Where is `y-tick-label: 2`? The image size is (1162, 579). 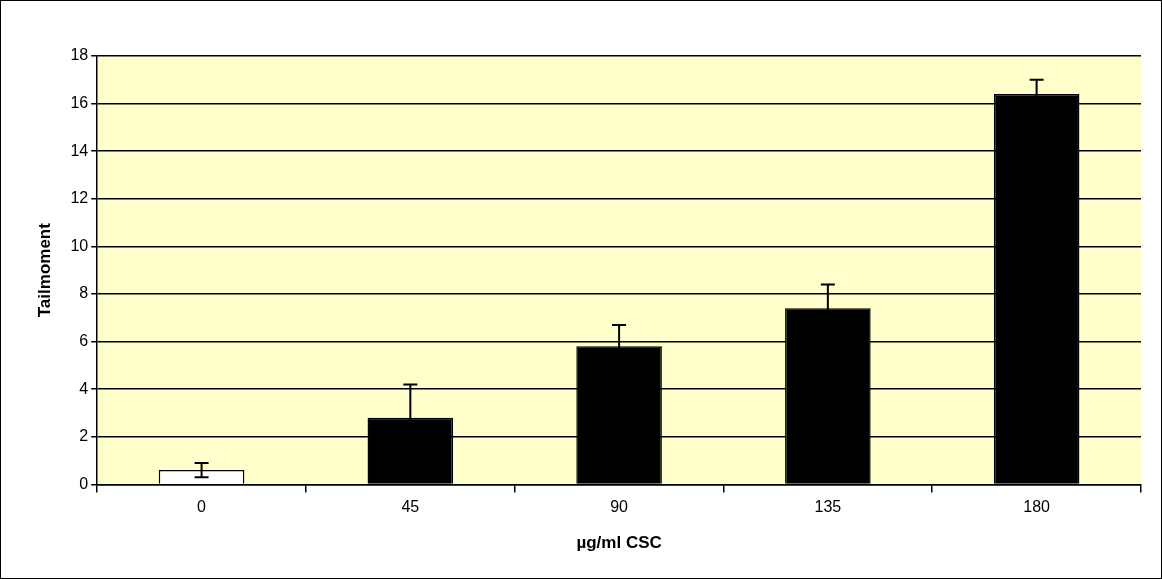
y-tick-label: 2 is located at coordinates (84, 436).